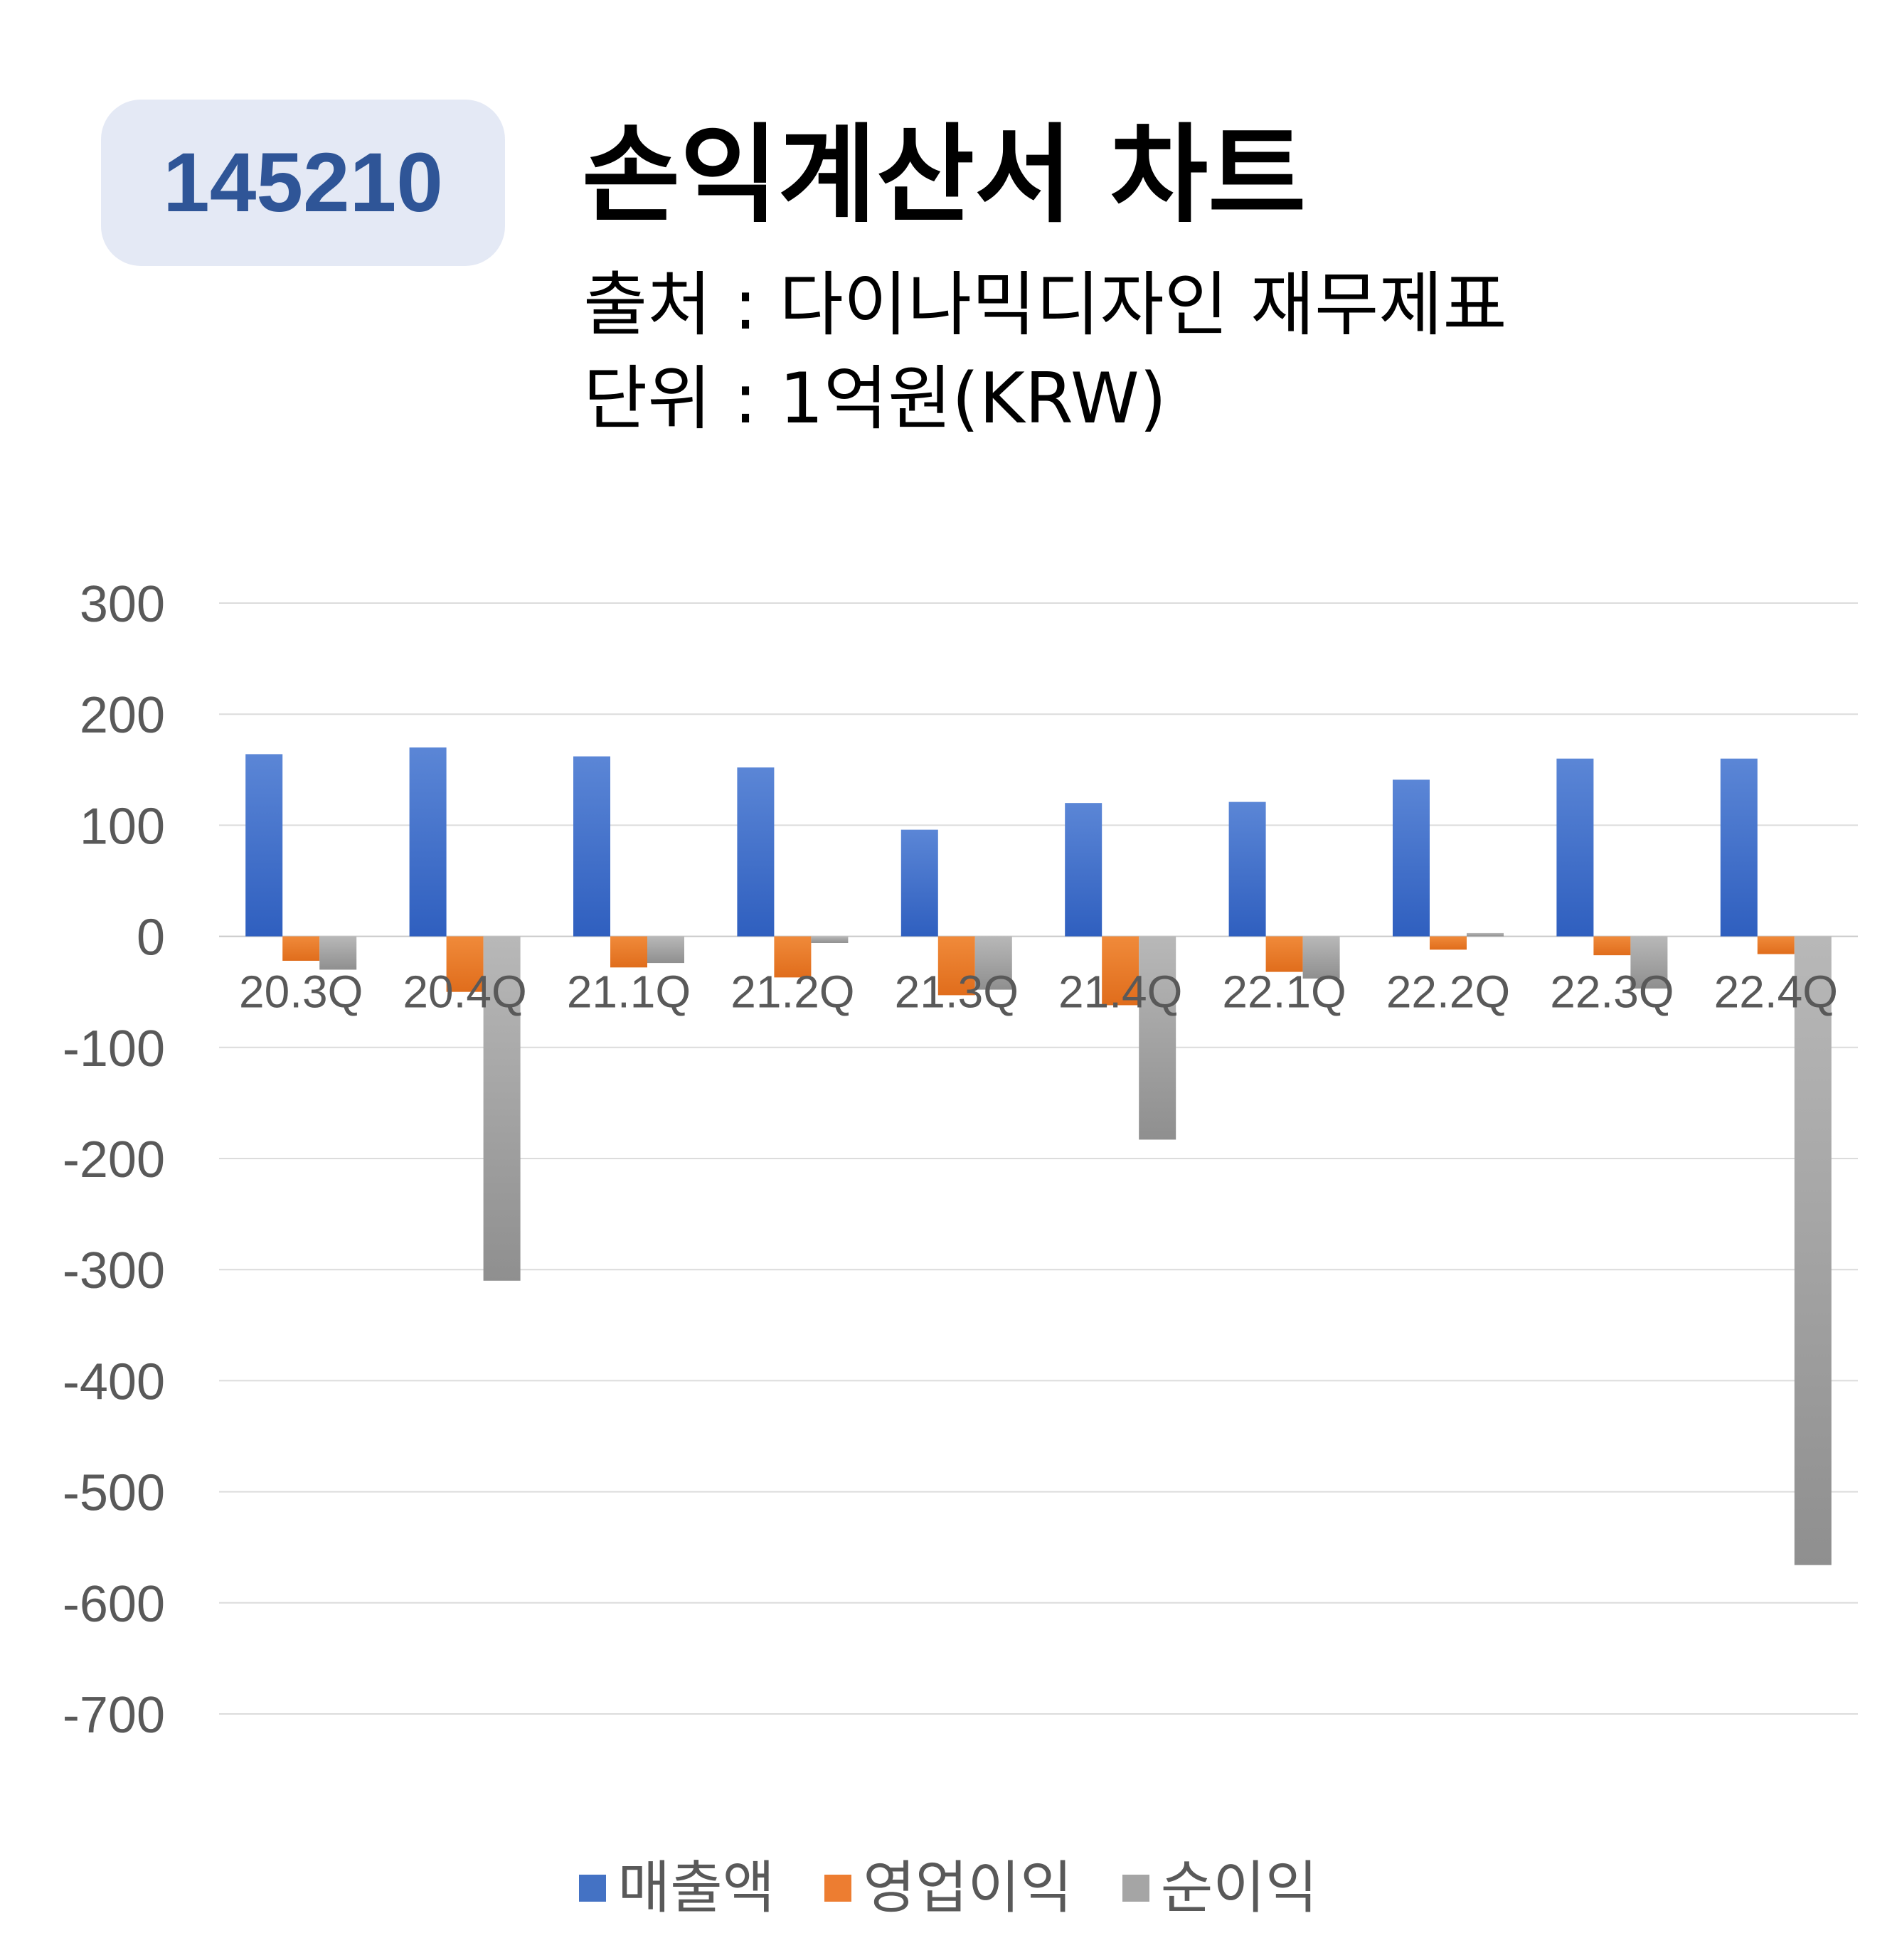 The height and width of the screenshot is (1960, 1897). What do you see at coordinates (114, 1715) in the screenshot?
I see `y-tick-label: -700` at bounding box center [114, 1715].